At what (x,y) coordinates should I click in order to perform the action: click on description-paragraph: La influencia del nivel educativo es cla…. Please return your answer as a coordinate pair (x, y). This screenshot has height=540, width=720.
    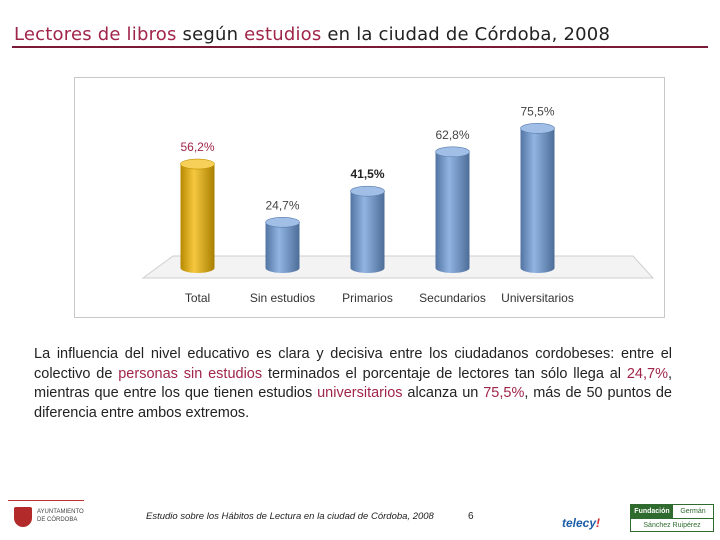
    Looking at the image, I should click on (353, 384).